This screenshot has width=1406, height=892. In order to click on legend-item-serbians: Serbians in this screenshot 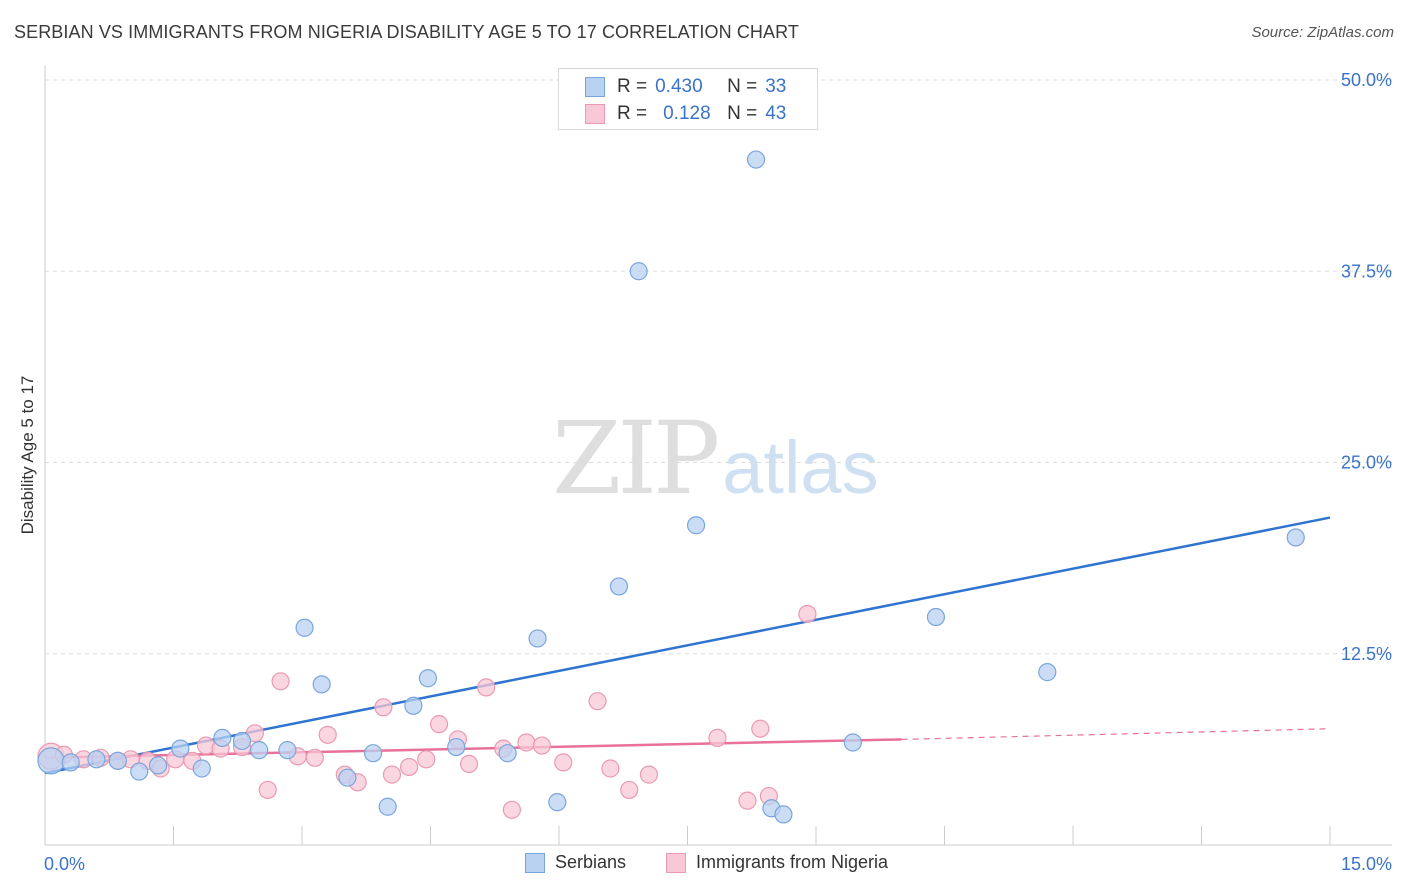, I will do `click(575, 862)`.